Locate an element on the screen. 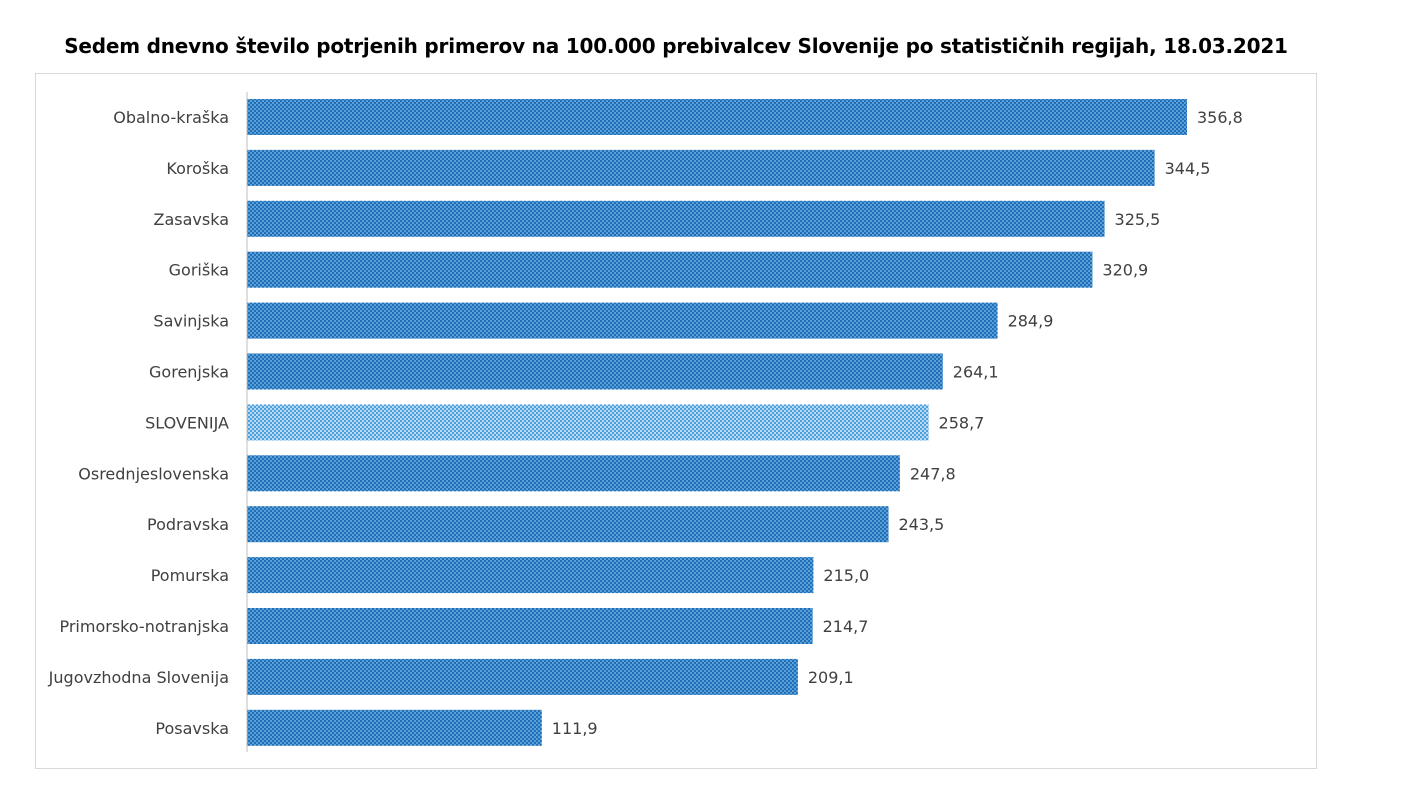 The width and height of the screenshot is (1426, 785). category-label: Posavska is located at coordinates (192, 728).